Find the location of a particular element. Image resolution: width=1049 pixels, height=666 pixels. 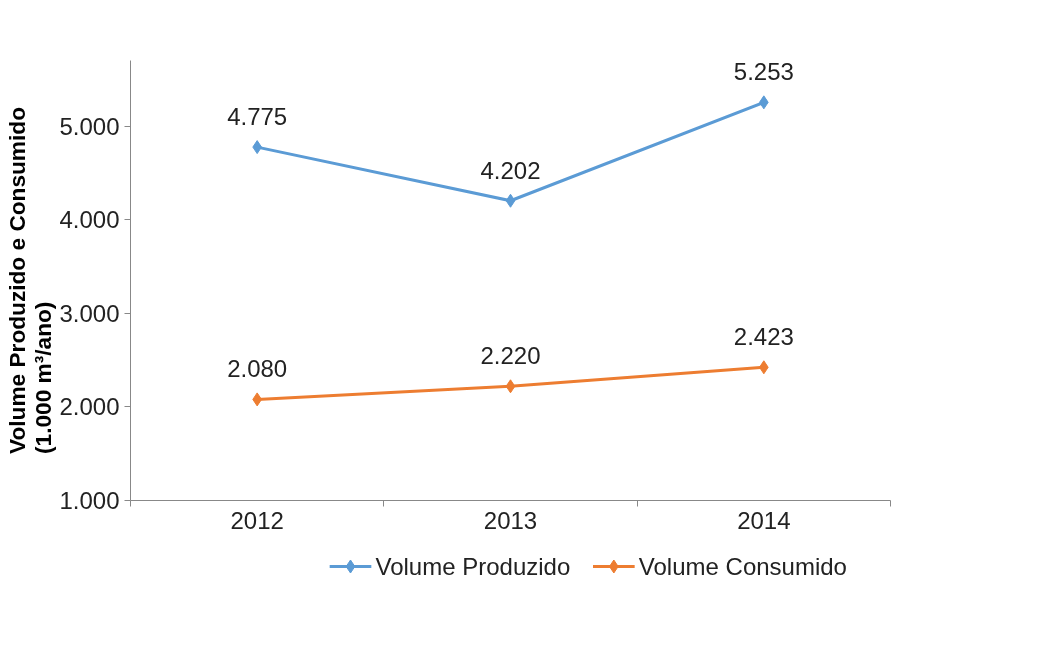

data-label: 2.220 is located at coordinates (510, 356).